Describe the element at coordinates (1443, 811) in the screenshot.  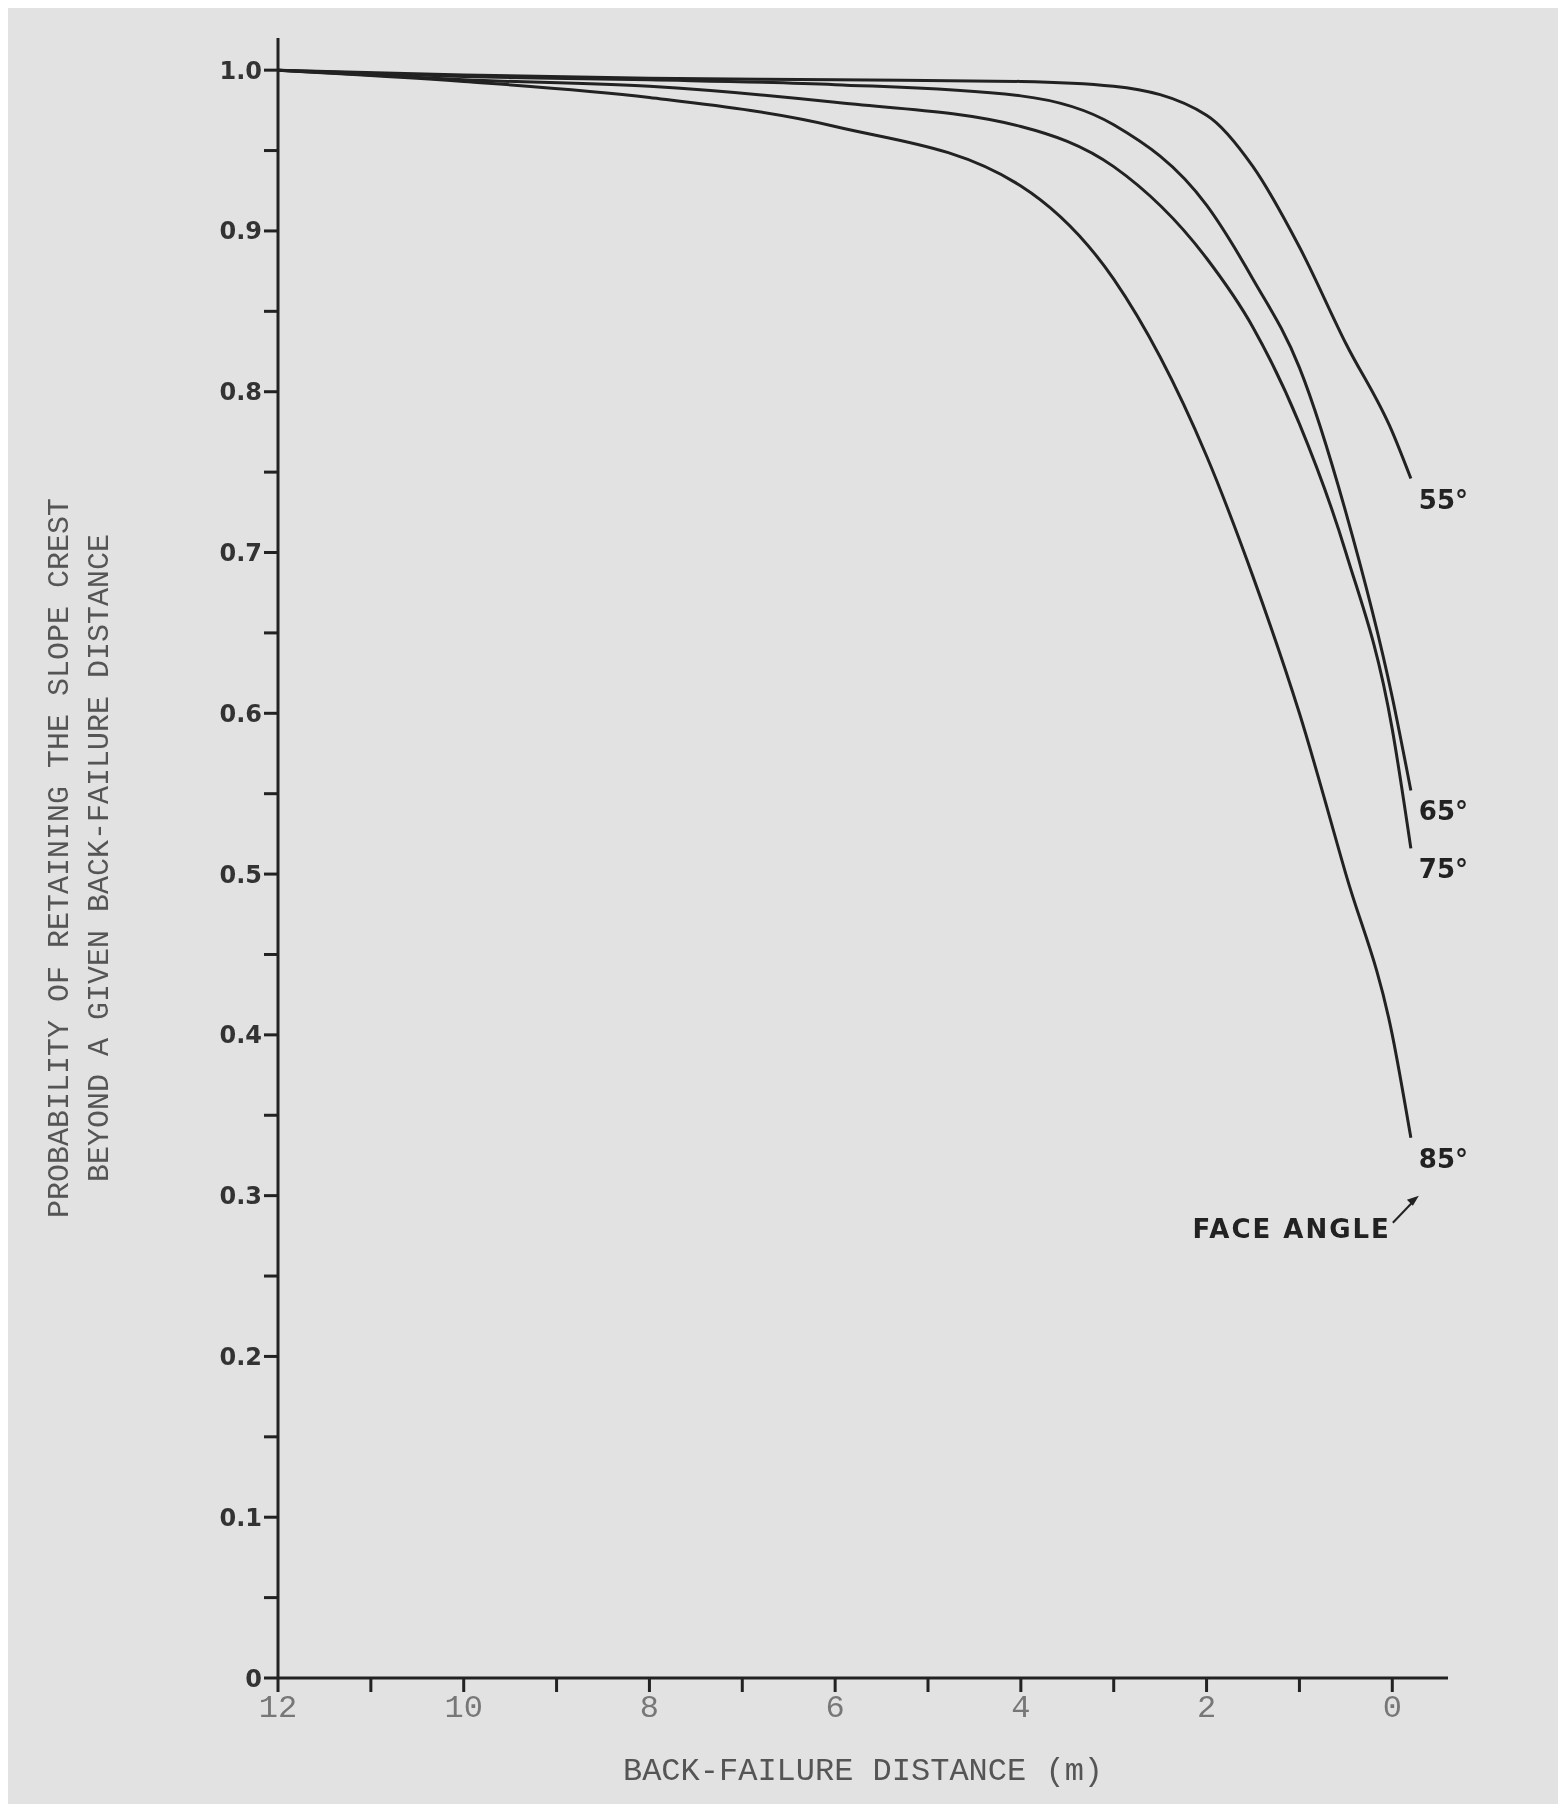
I see `series-label: 65°` at that location.